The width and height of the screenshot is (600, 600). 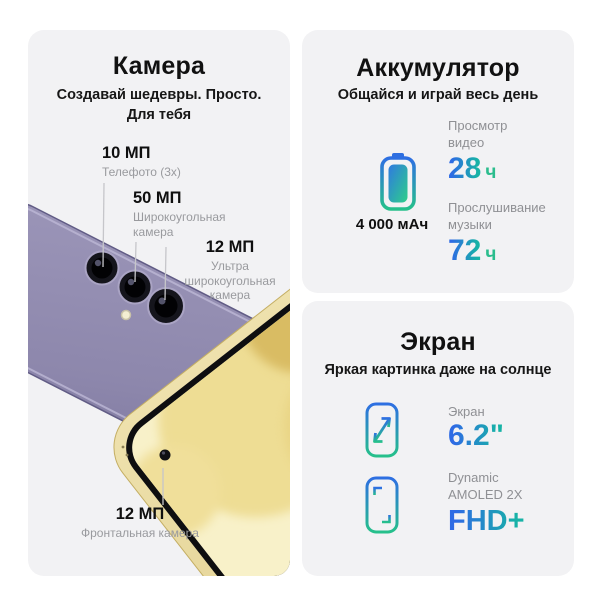 I want to click on display-frame-icon, so click(x=382, y=505).